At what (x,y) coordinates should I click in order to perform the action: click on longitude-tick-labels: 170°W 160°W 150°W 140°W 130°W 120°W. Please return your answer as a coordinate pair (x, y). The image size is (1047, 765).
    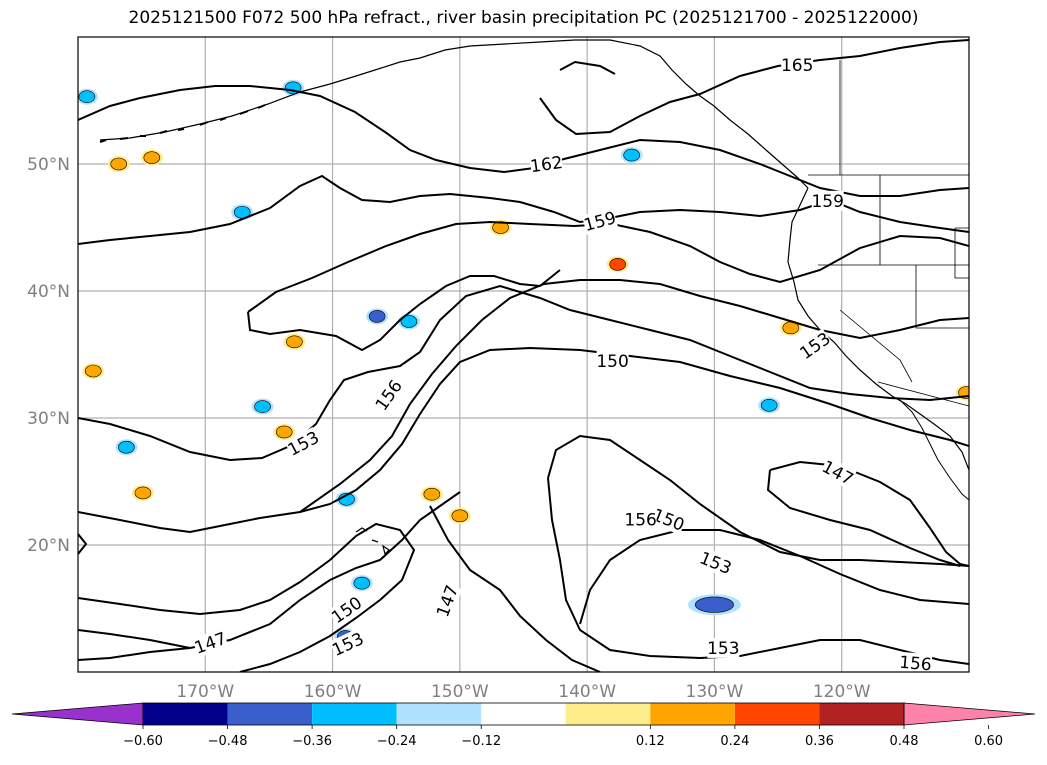
    Looking at the image, I should click on (523, 692).